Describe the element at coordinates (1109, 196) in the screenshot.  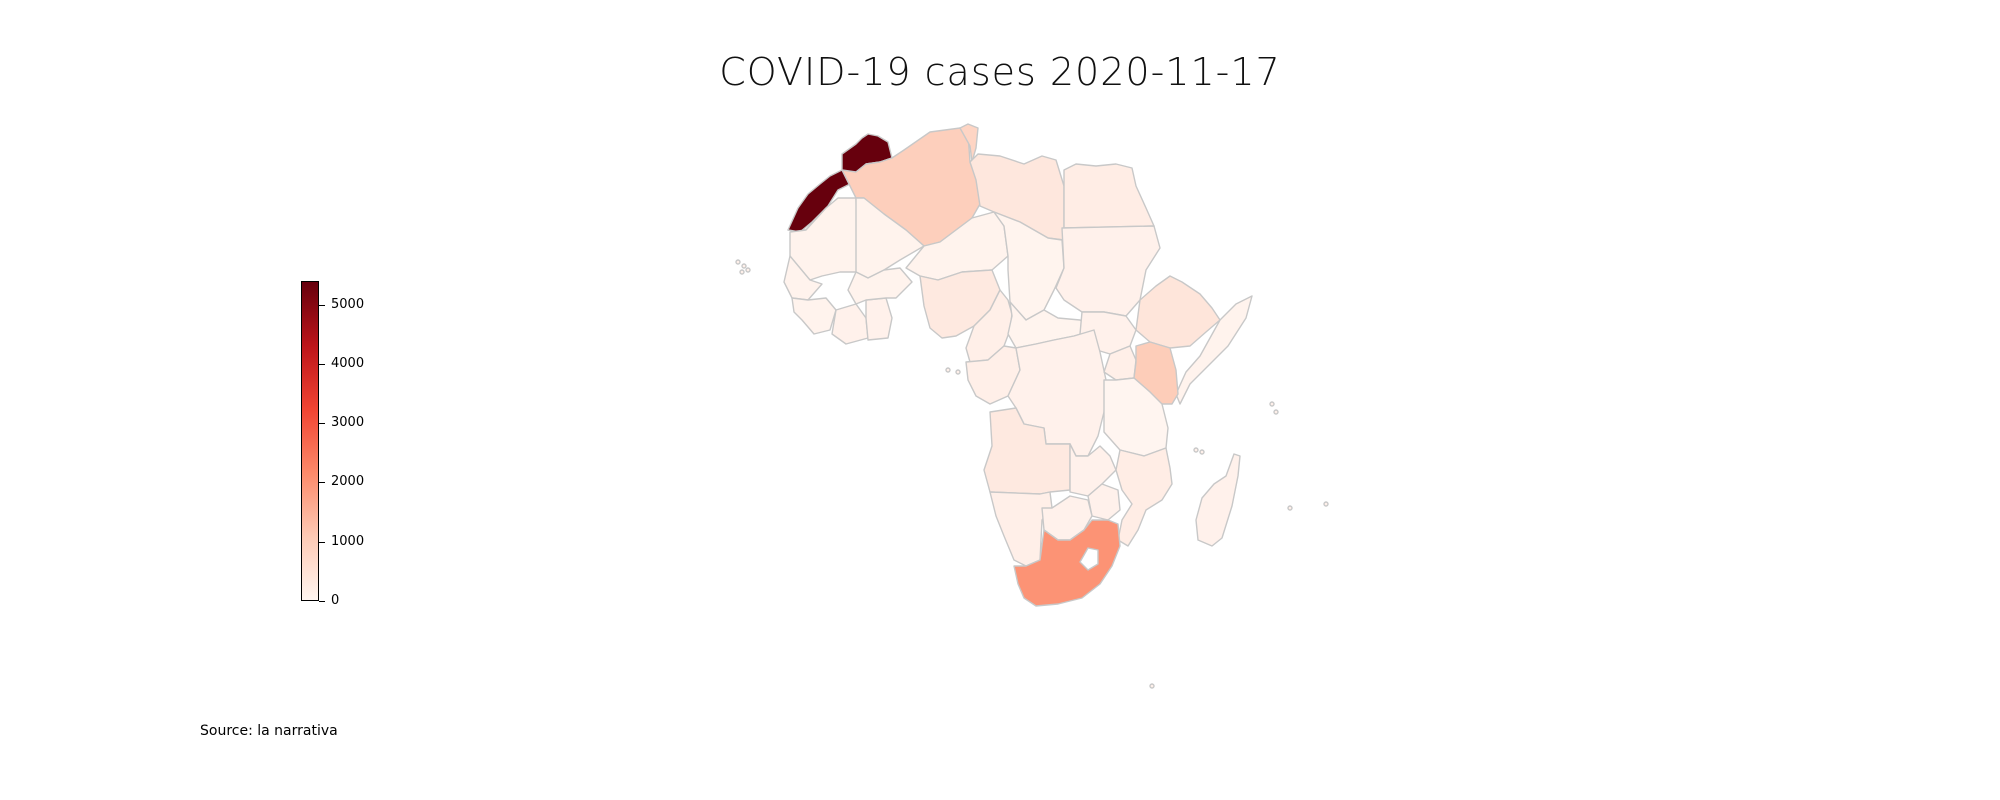
I see `country-egypt` at that location.